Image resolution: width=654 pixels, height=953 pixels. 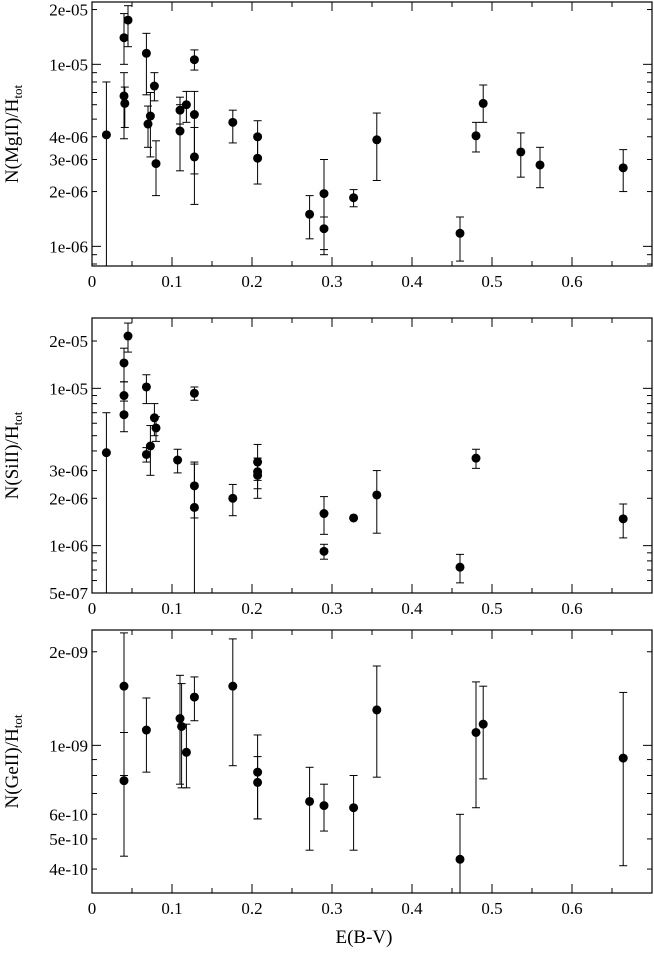 I want to click on geii-x-tick-label: 0.5, so click(x=491, y=908).